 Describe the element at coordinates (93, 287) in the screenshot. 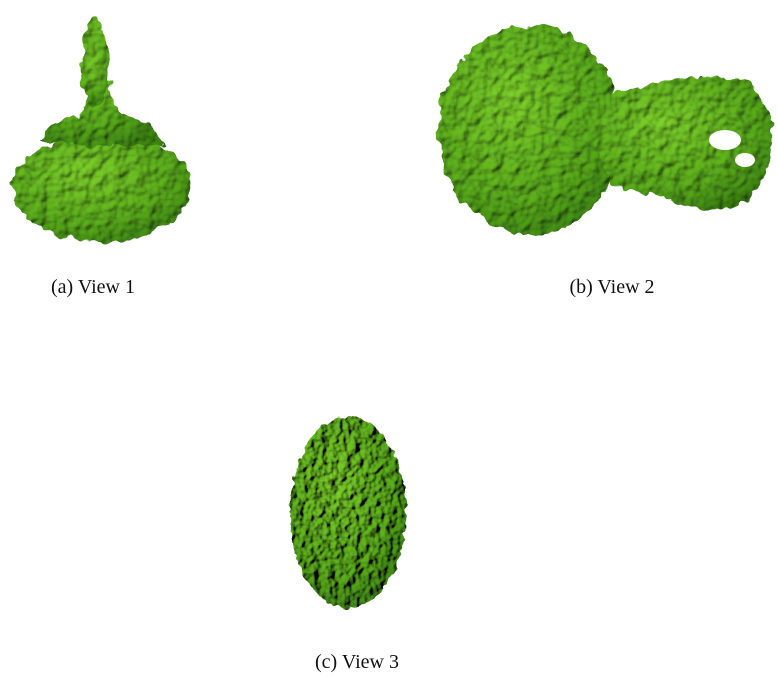

I see `caption: (a) View 1` at that location.